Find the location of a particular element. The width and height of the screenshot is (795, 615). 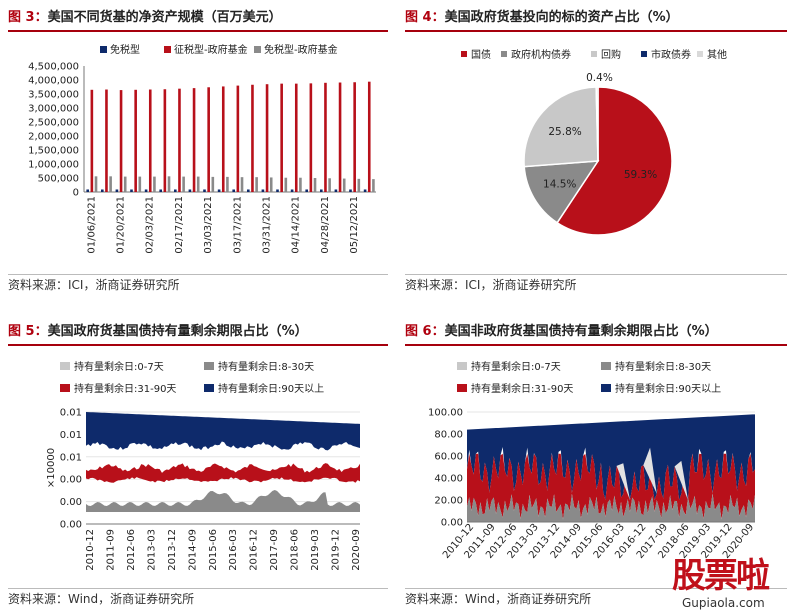

fig5-xtick-label: 2020-09 is located at coordinates (356, 550).